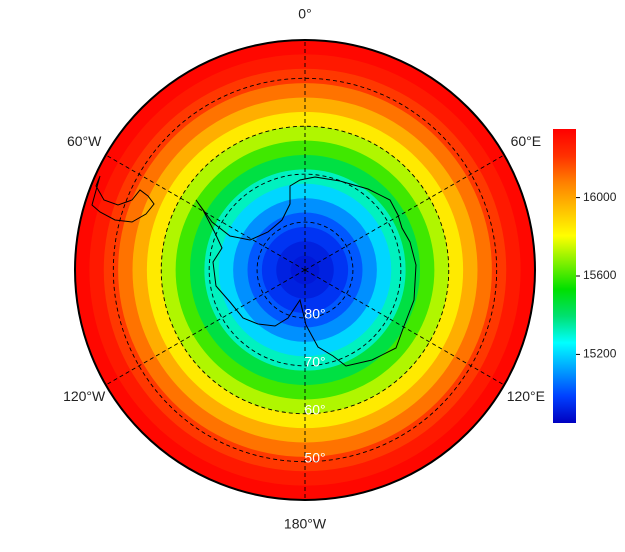 Image resolution: width=625 pixels, height=552 pixels. What do you see at coordinates (314, 409) in the screenshot?
I see `latitude-label: 60°` at bounding box center [314, 409].